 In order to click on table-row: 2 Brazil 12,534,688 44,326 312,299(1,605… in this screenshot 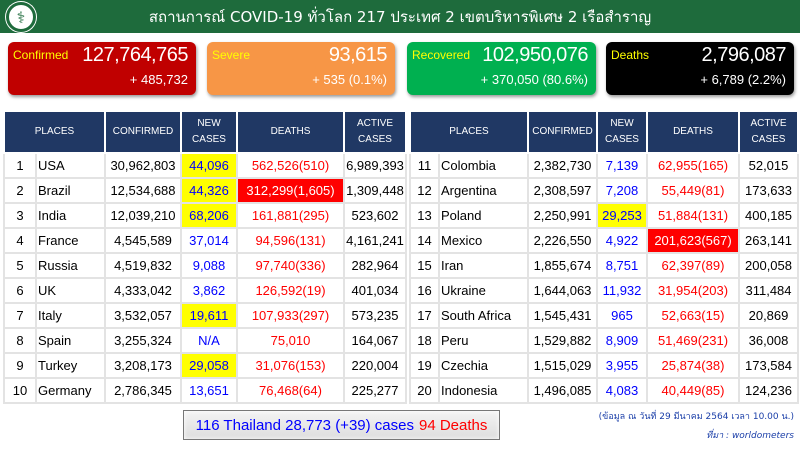, I will do `click(205, 190)`.